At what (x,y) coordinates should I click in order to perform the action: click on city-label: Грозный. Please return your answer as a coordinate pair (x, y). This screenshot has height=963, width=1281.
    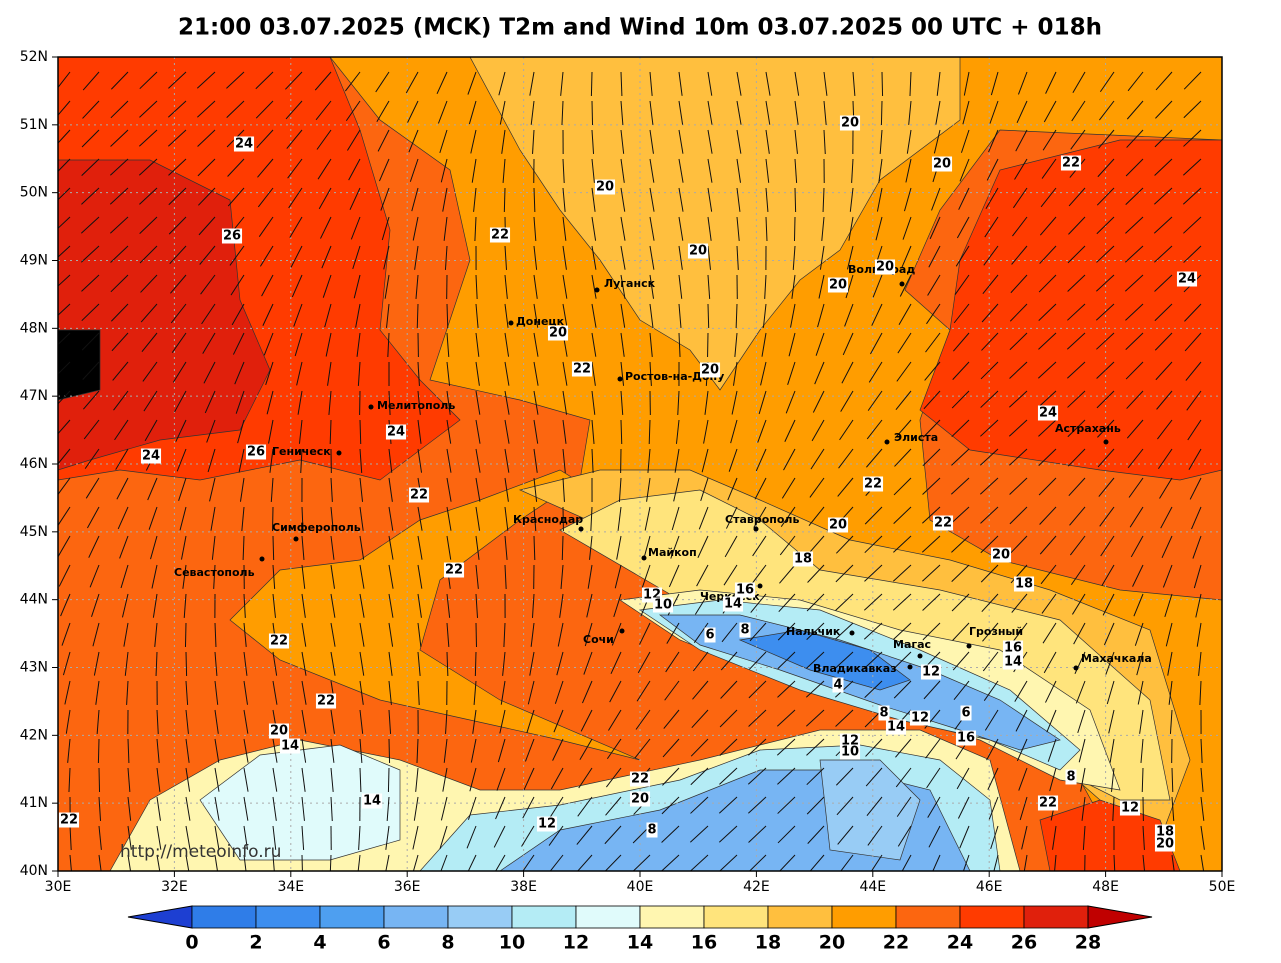
    Looking at the image, I should click on (996, 631).